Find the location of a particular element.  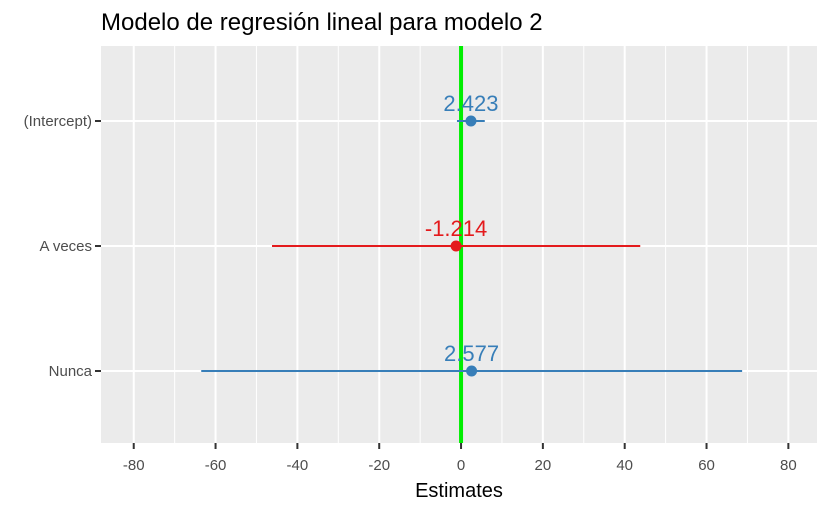

x-axis: -80 -60 -40 -20 0 20 40 60 80 is located at coordinates (460, 458).